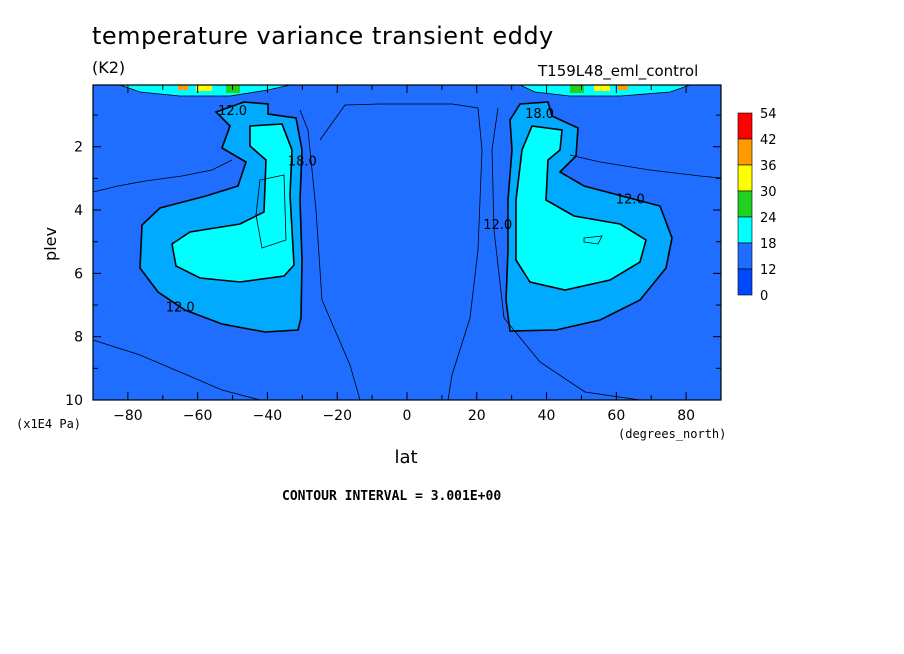 The width and height of the screenshot is (904, 654). What do you see at coordinates (78, 148) in the screenshot?
I see `y-tick-label: 2` at bounding box center [78, 148].